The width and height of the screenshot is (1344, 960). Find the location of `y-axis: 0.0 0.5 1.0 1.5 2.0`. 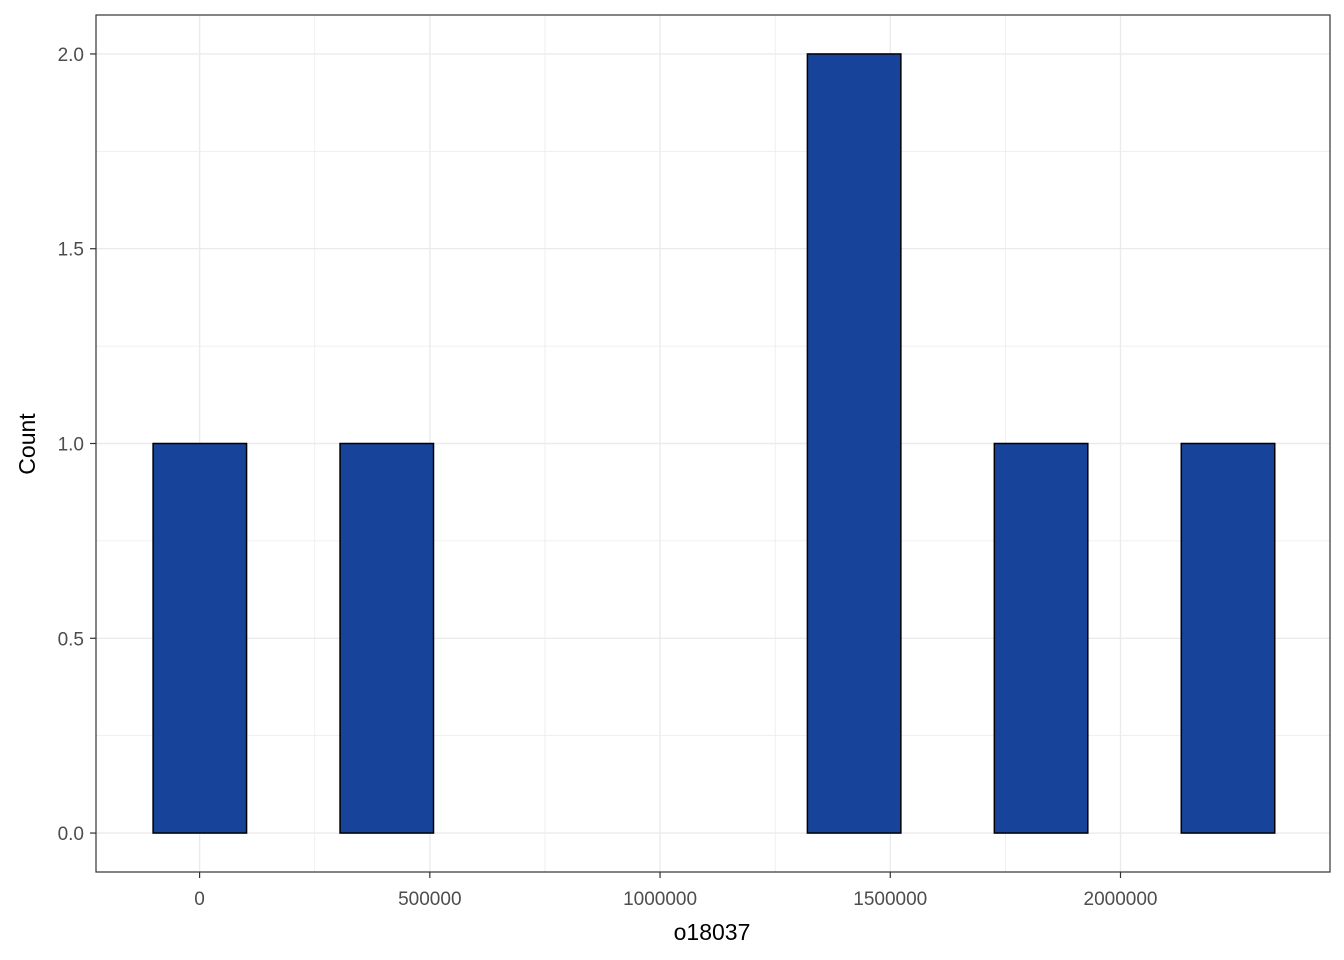

y-axis: 0.0 0.5 1.0 1.5 2.0 is located at coordinates (77, 445).